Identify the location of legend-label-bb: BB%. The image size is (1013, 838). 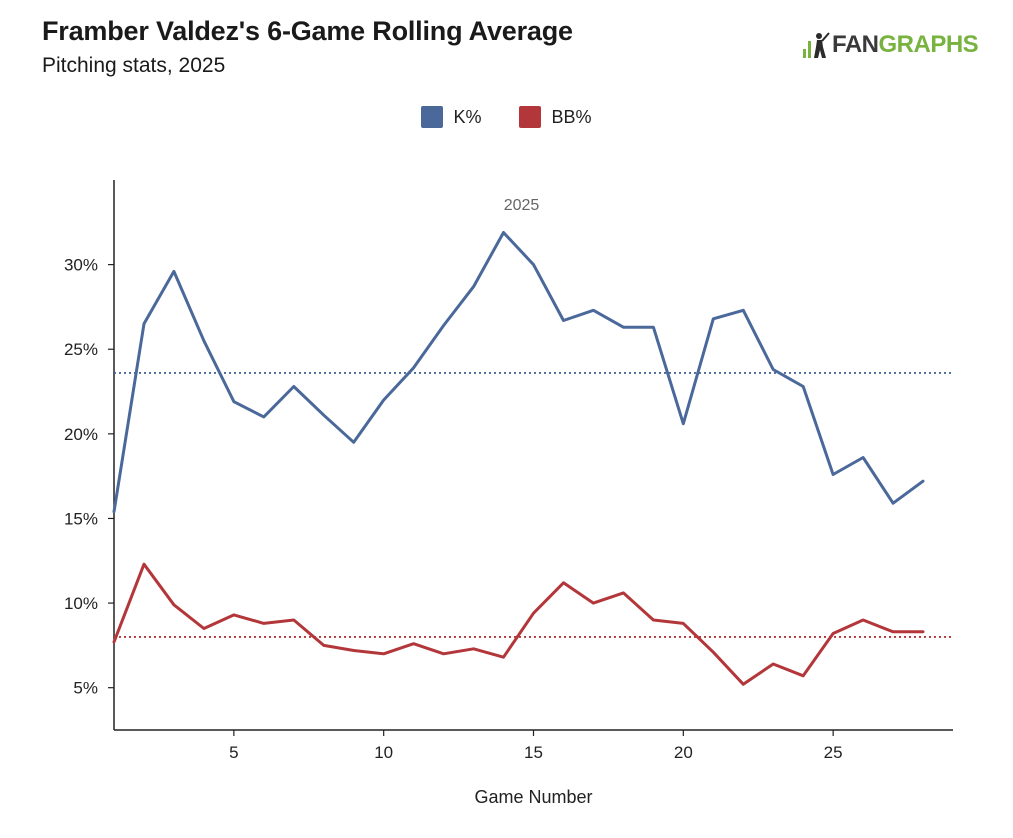
(571, 116).